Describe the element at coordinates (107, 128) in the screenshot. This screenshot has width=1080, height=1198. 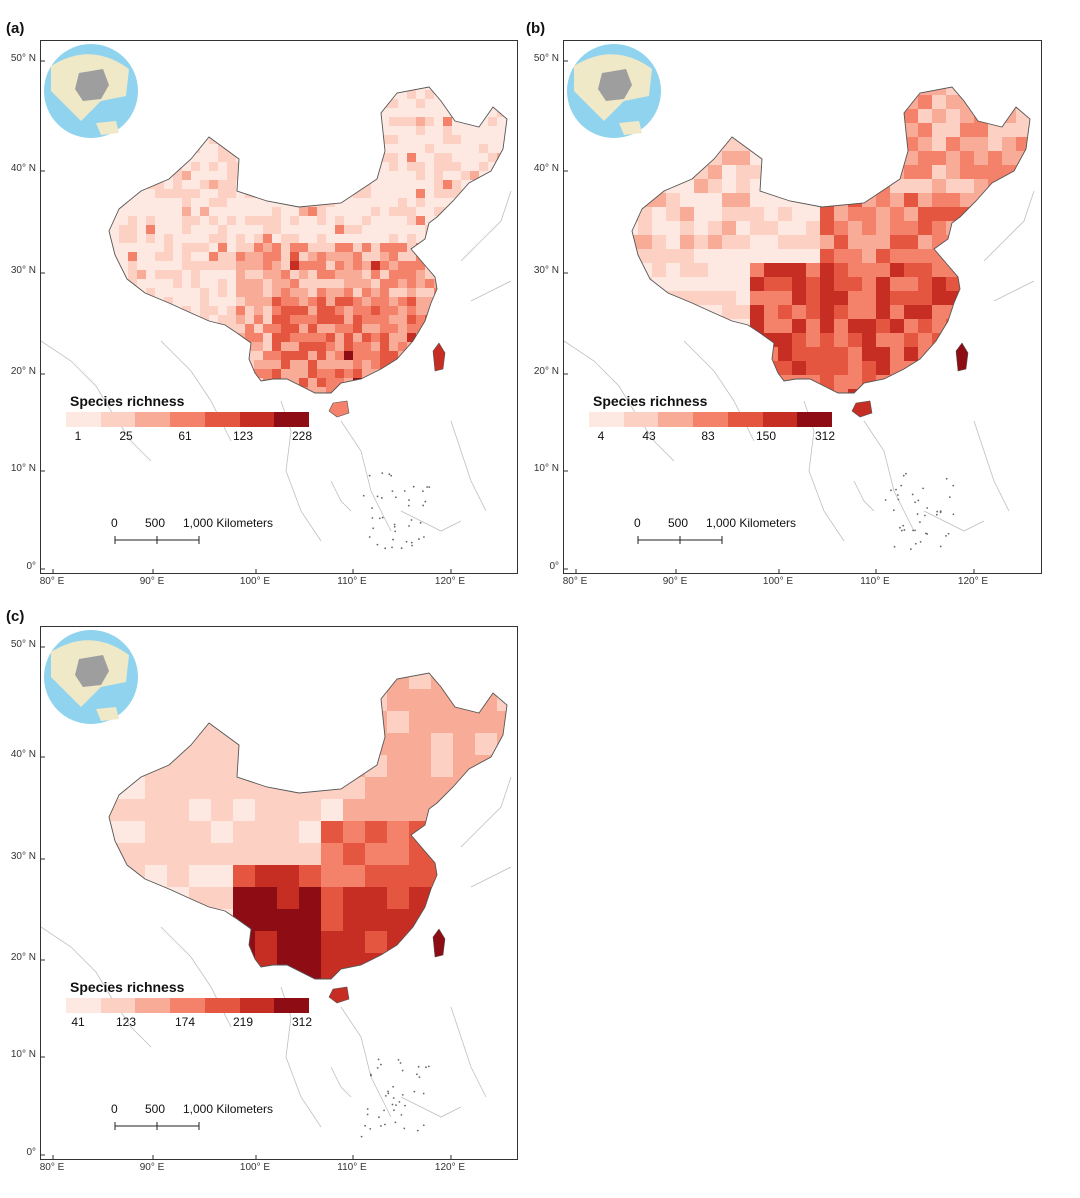
I see `globe-landmass` at that location.